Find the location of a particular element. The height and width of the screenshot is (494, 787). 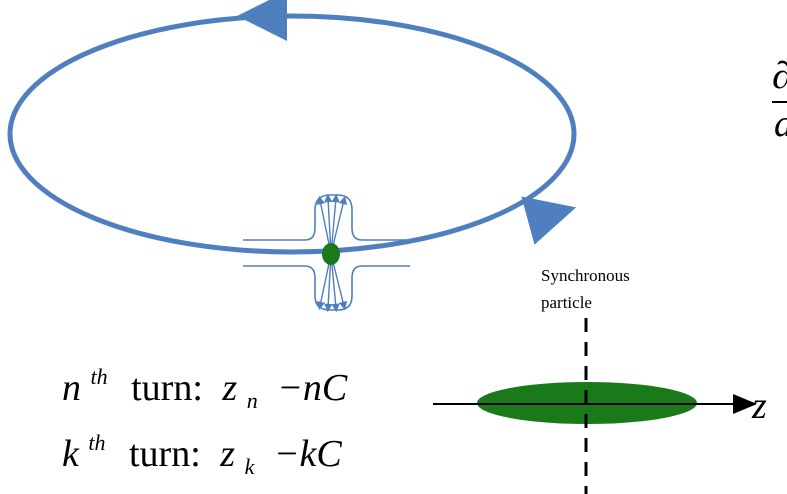

turn-n-index: n is located at coordinates (71, 388).